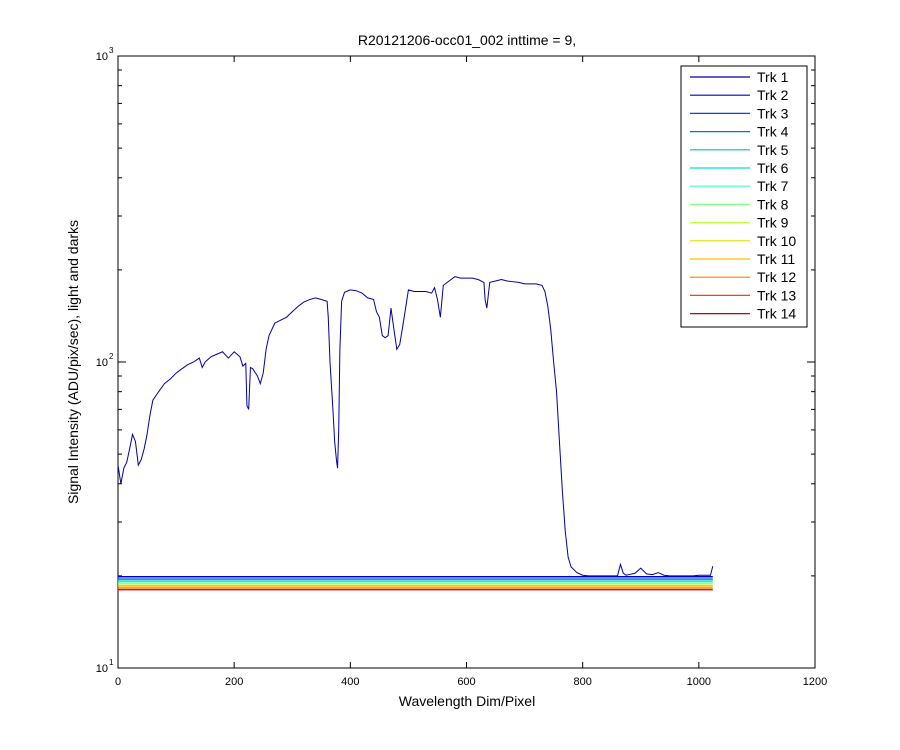 The height and width of the screenshot is (750, 900). I want to click on legend-label: Trk 10, so click(776, 241).